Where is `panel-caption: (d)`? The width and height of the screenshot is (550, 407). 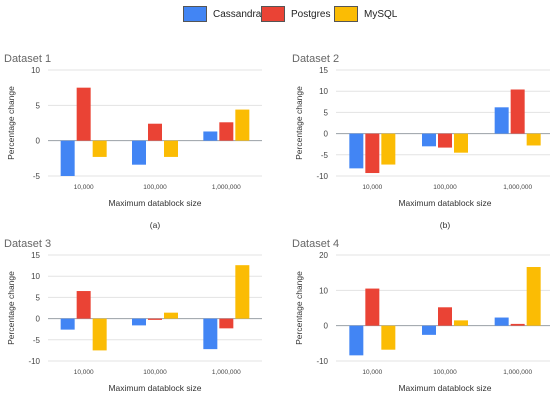 panel-caption: (d) is located at coordinates (445, 406).